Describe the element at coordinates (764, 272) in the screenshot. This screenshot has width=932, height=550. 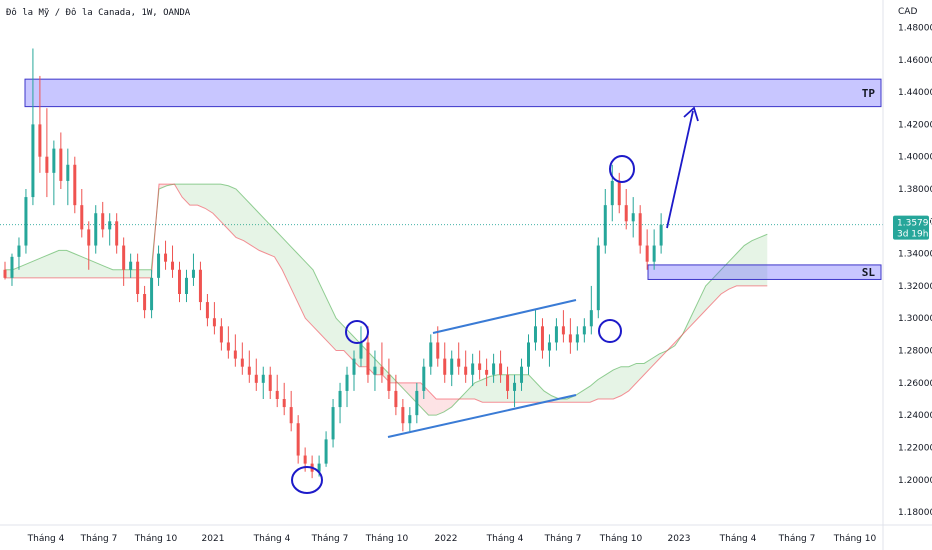
I see `sl-zone` at that location.